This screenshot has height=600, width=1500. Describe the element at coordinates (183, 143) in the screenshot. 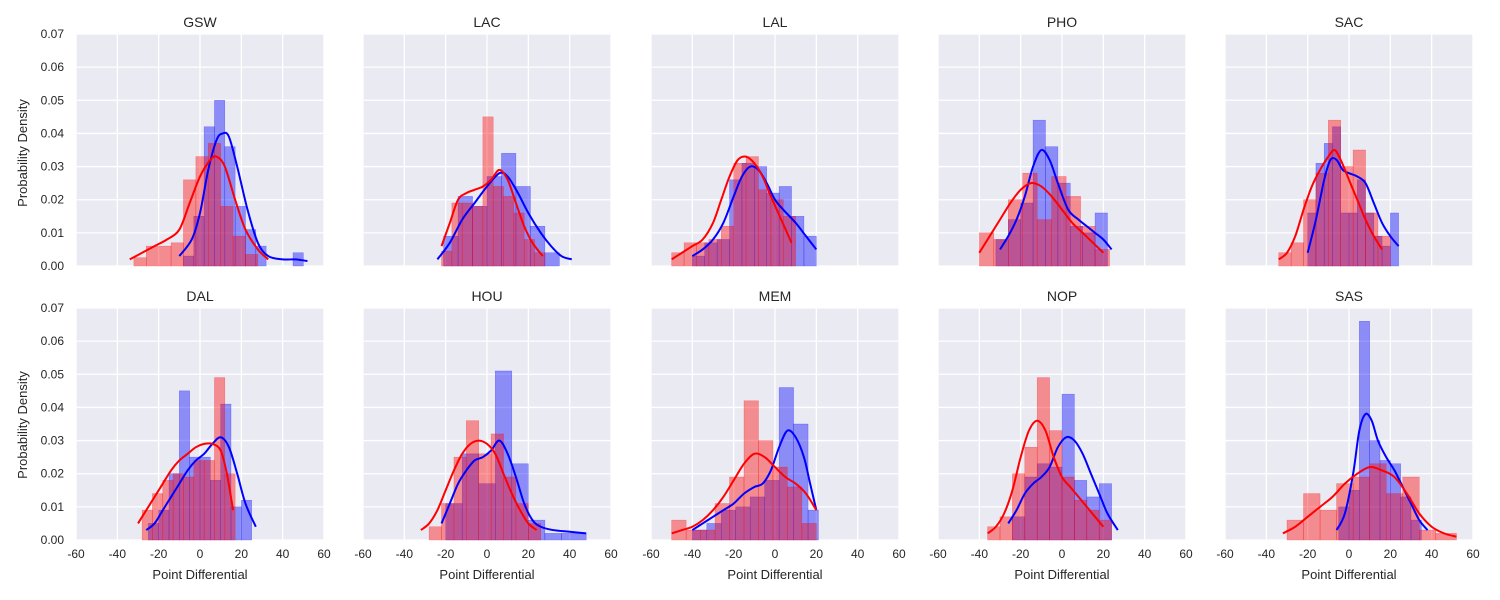

I see `panel-gsw: GSW 0.00 0.01 0.02 0.03 0.04 0.05 0.06 0.07` at that location.